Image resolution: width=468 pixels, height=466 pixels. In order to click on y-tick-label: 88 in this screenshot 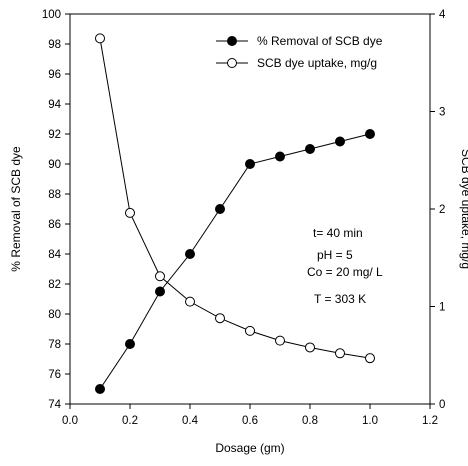, I will do `click(54, 195)`.